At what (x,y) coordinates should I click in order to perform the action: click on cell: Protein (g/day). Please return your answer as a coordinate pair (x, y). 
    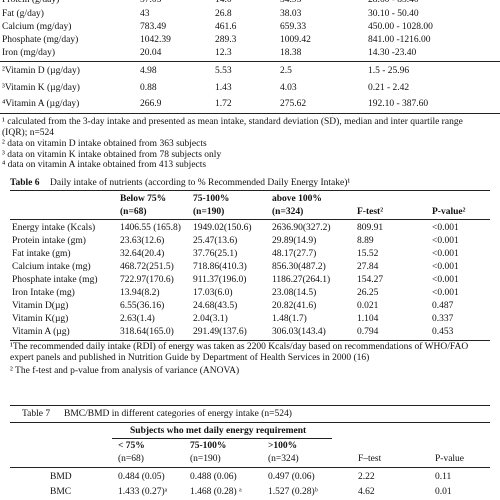
    Looking at the image, I should click on (31, 2).